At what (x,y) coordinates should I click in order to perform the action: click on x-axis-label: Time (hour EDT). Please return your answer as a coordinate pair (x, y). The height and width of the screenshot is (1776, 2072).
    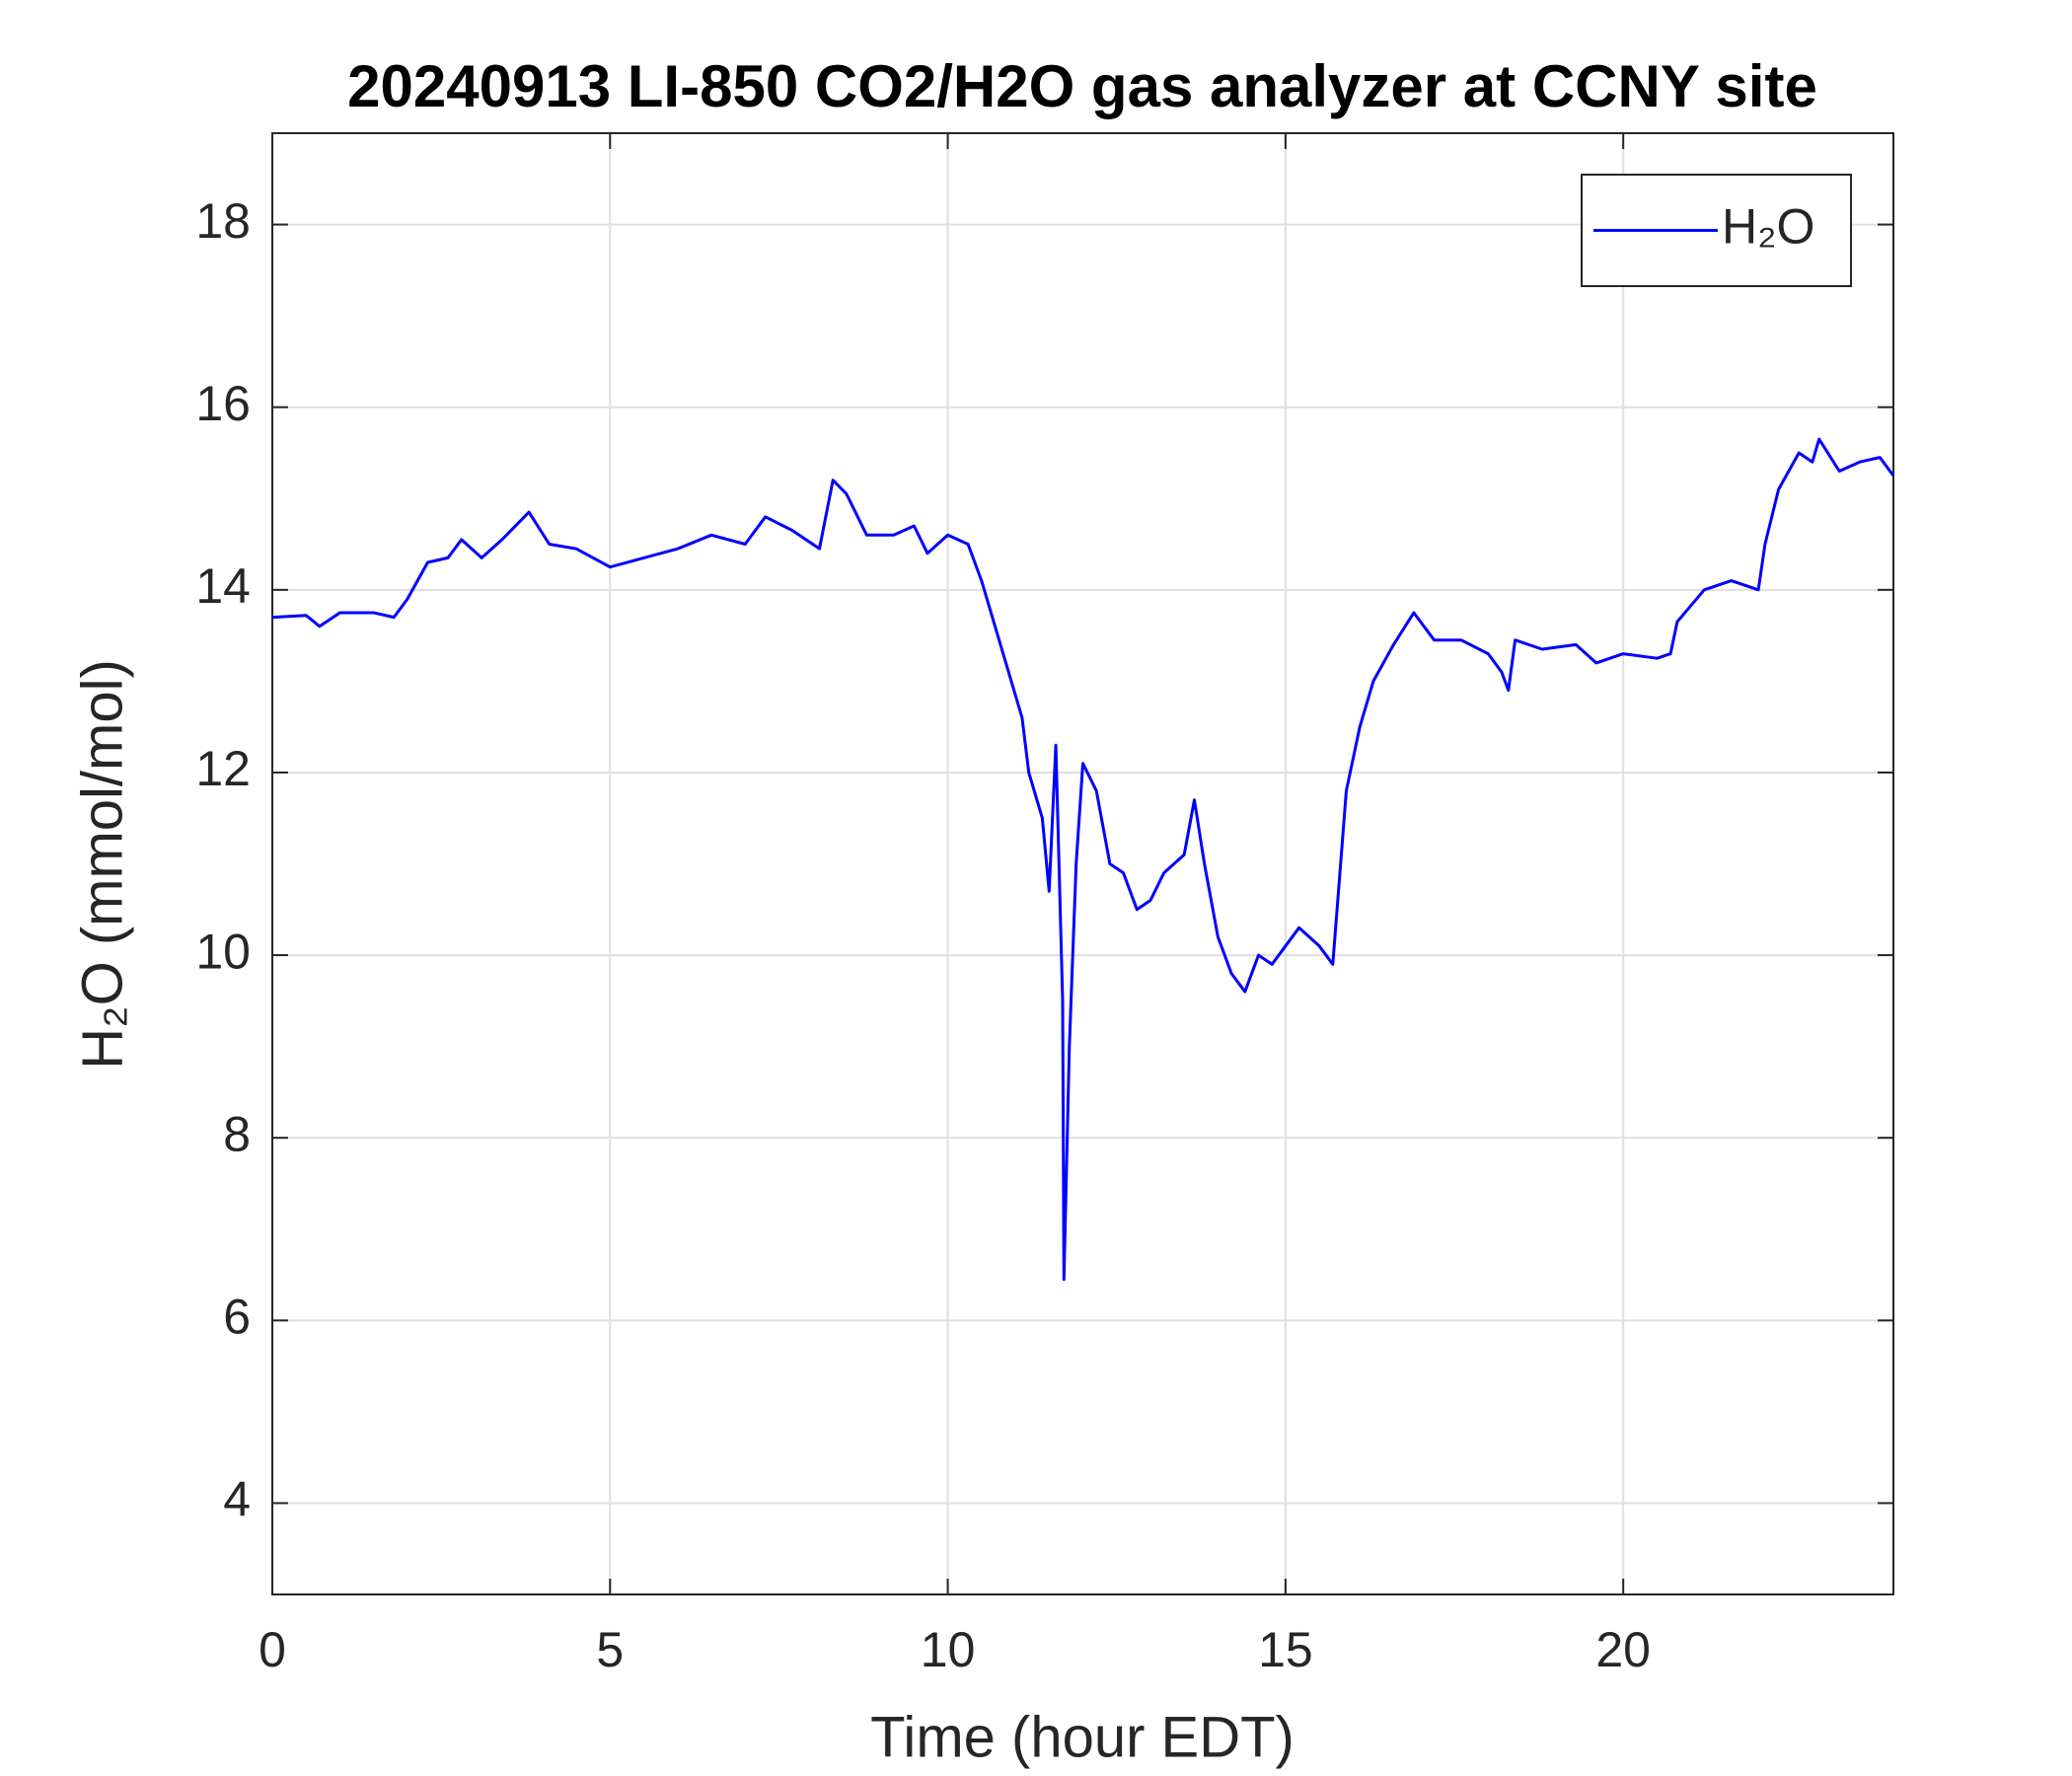
    Looking at the image, I should click on (1083, 1737).